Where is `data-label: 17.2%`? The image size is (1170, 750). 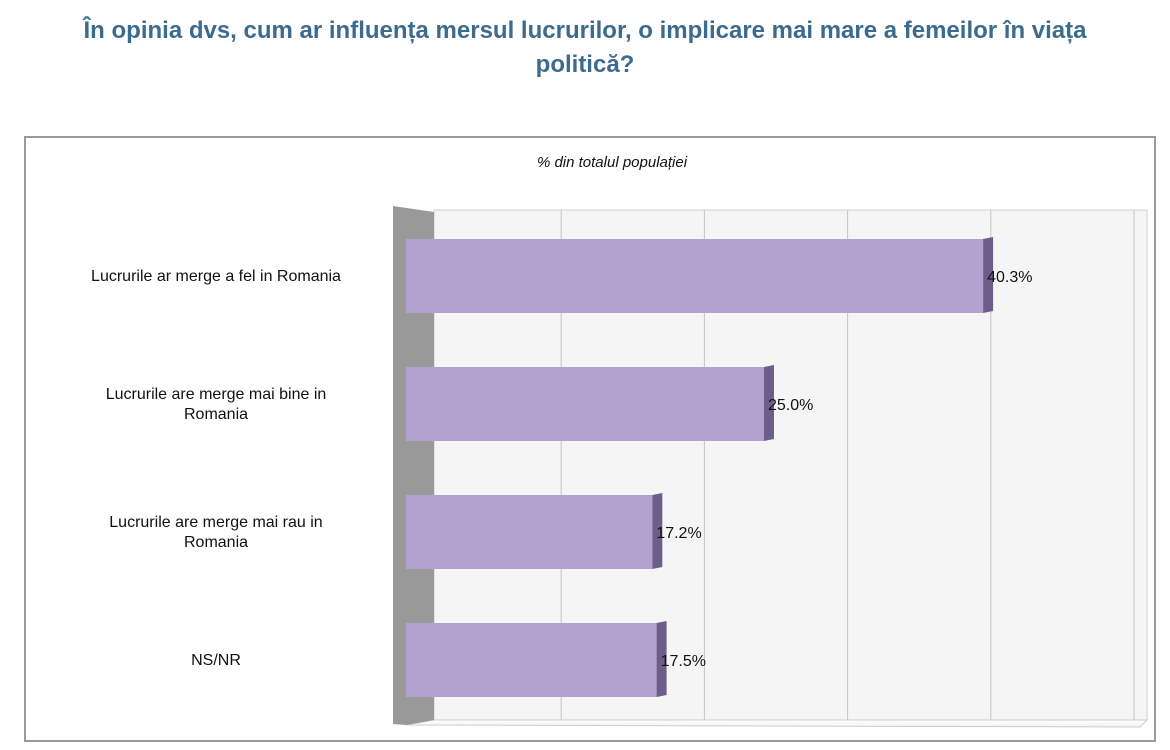 data-label: 17.2% is located at coordinates (678, 533).